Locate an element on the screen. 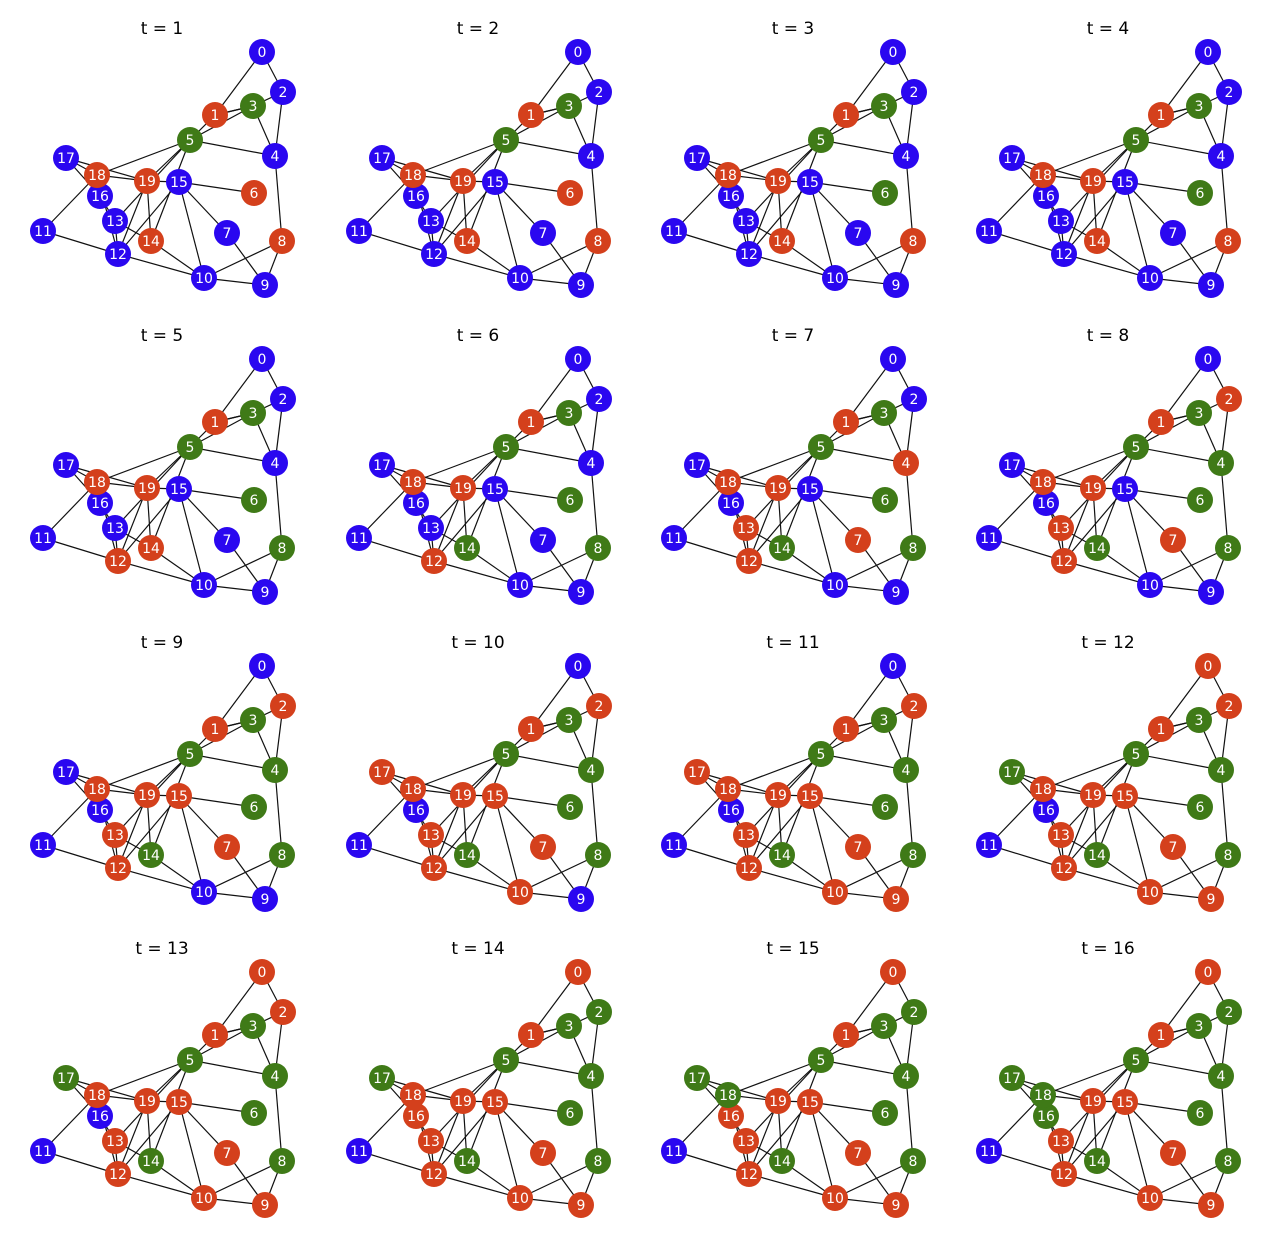 The height and width of the screenshot is (1238, 1268). graph-node-15: 15 is located at coordinates (810, 796).